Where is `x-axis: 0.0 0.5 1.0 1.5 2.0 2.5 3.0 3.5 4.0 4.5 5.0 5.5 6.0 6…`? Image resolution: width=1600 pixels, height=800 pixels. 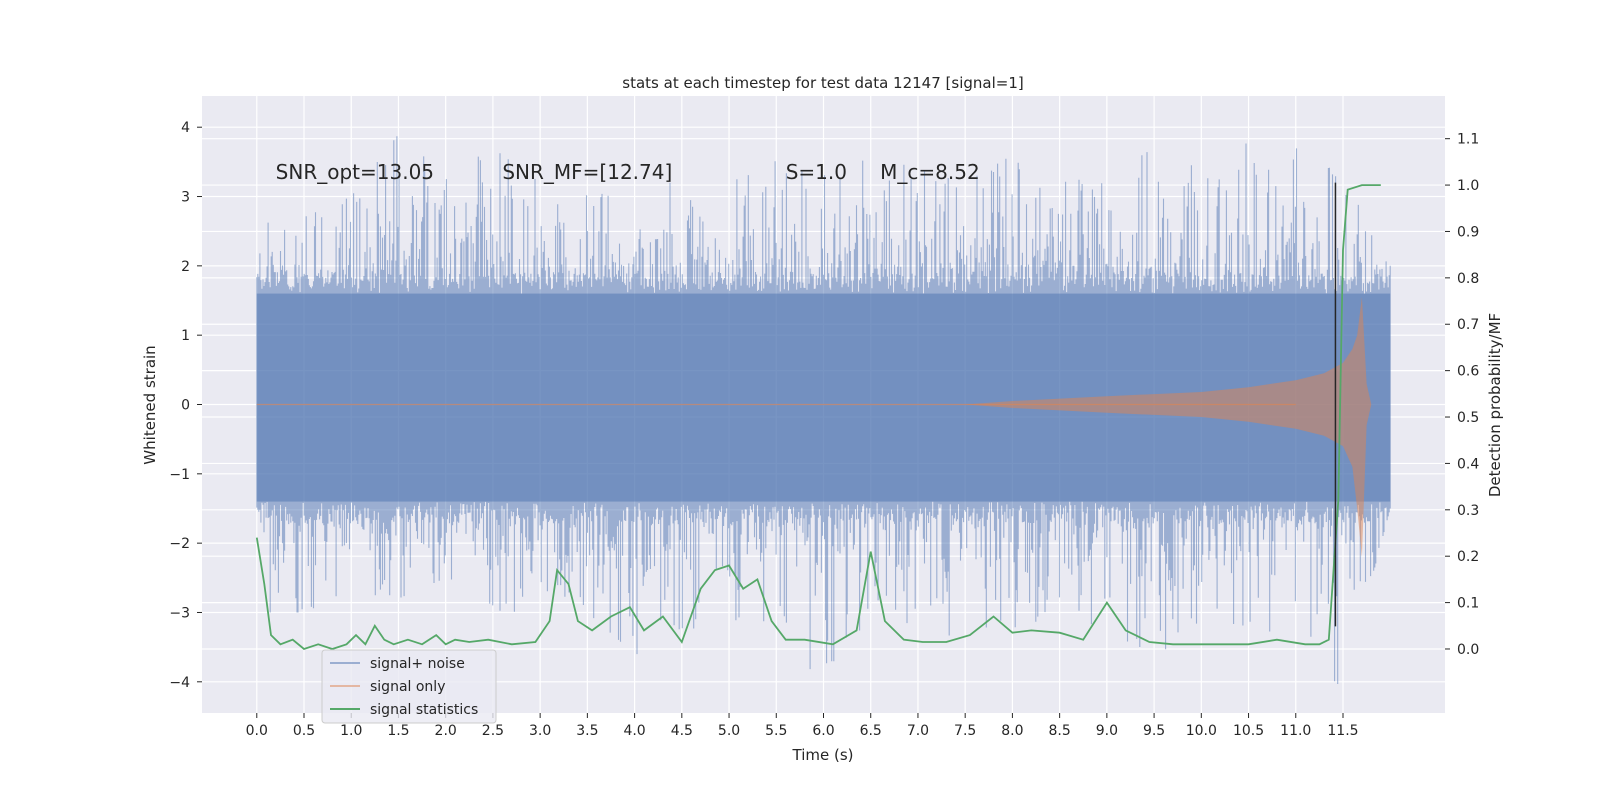 x-axis: 0.0 0.5 1.0 1.5 2.0 2.5 3.0 3.5 4.0 4.5 5.0 5.5 6.0 6… is located at coordinates (802, 726).